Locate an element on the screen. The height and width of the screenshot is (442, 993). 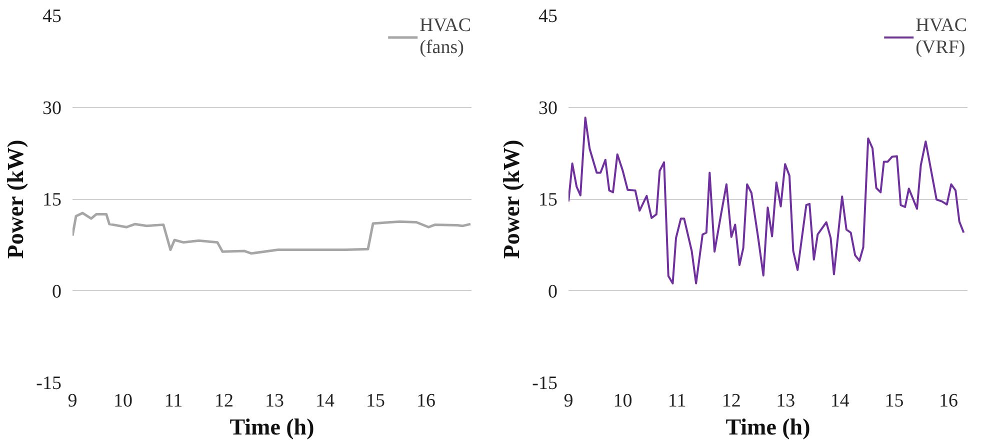
legend-label: HVAC (VRF) is located at coordinates (941, 37).